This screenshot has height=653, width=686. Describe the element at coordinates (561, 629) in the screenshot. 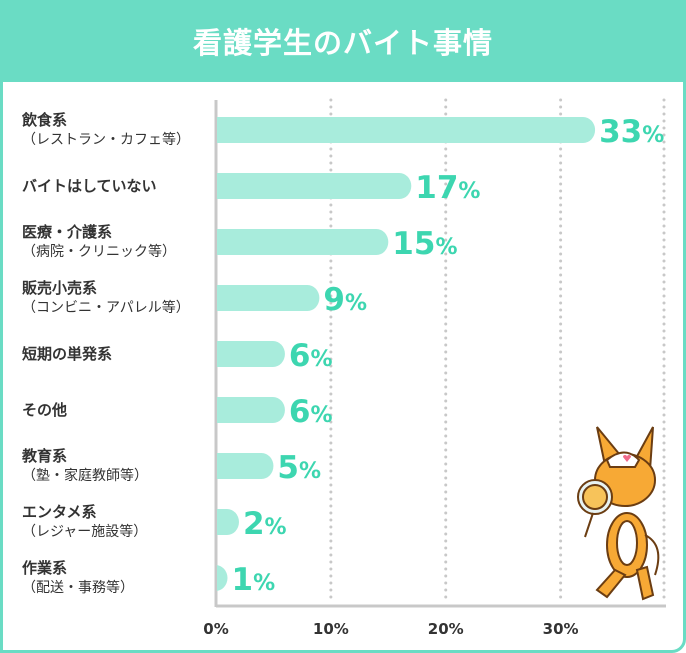

I see `x-tick-label: 30%` at that location.